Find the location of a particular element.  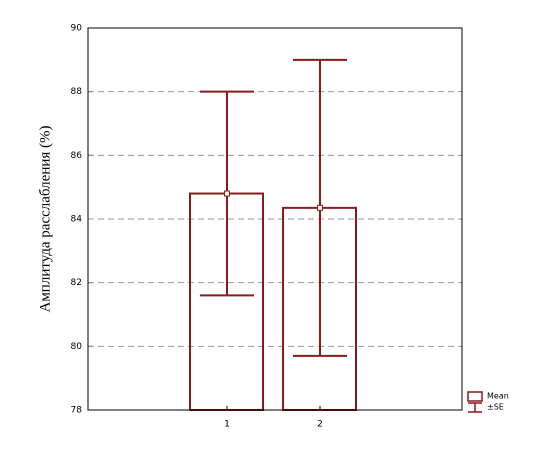

y-tick-label: 80 is located at coordinates (77, 347).